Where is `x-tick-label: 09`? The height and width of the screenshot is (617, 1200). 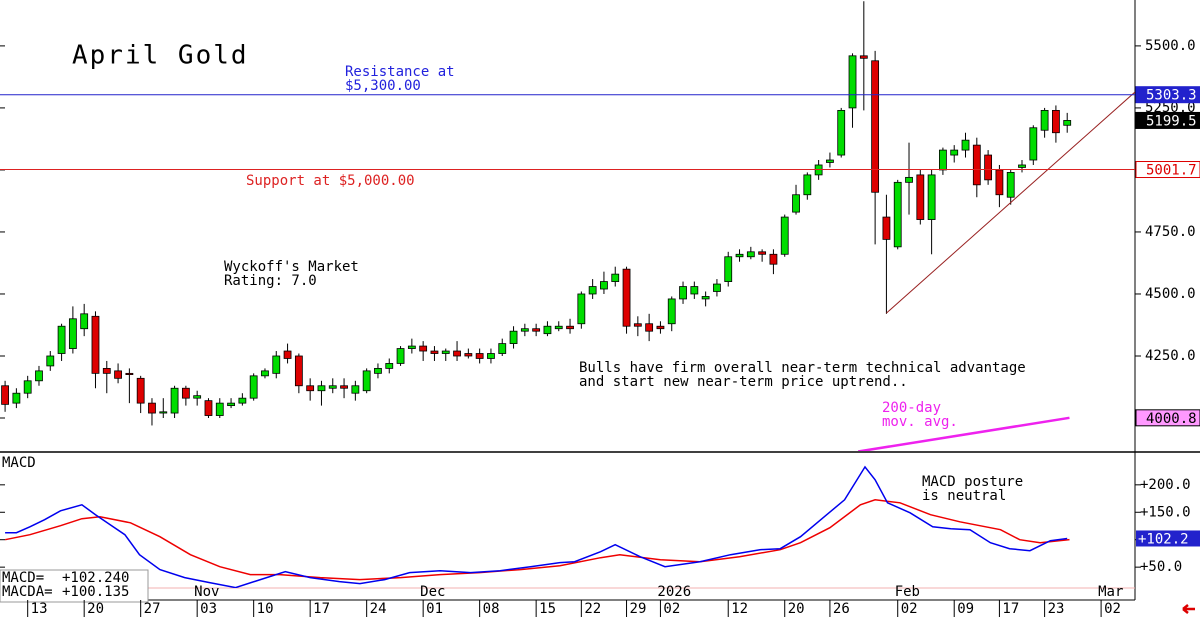
x-tick-label: 09 is located at coordinates (965, 609).